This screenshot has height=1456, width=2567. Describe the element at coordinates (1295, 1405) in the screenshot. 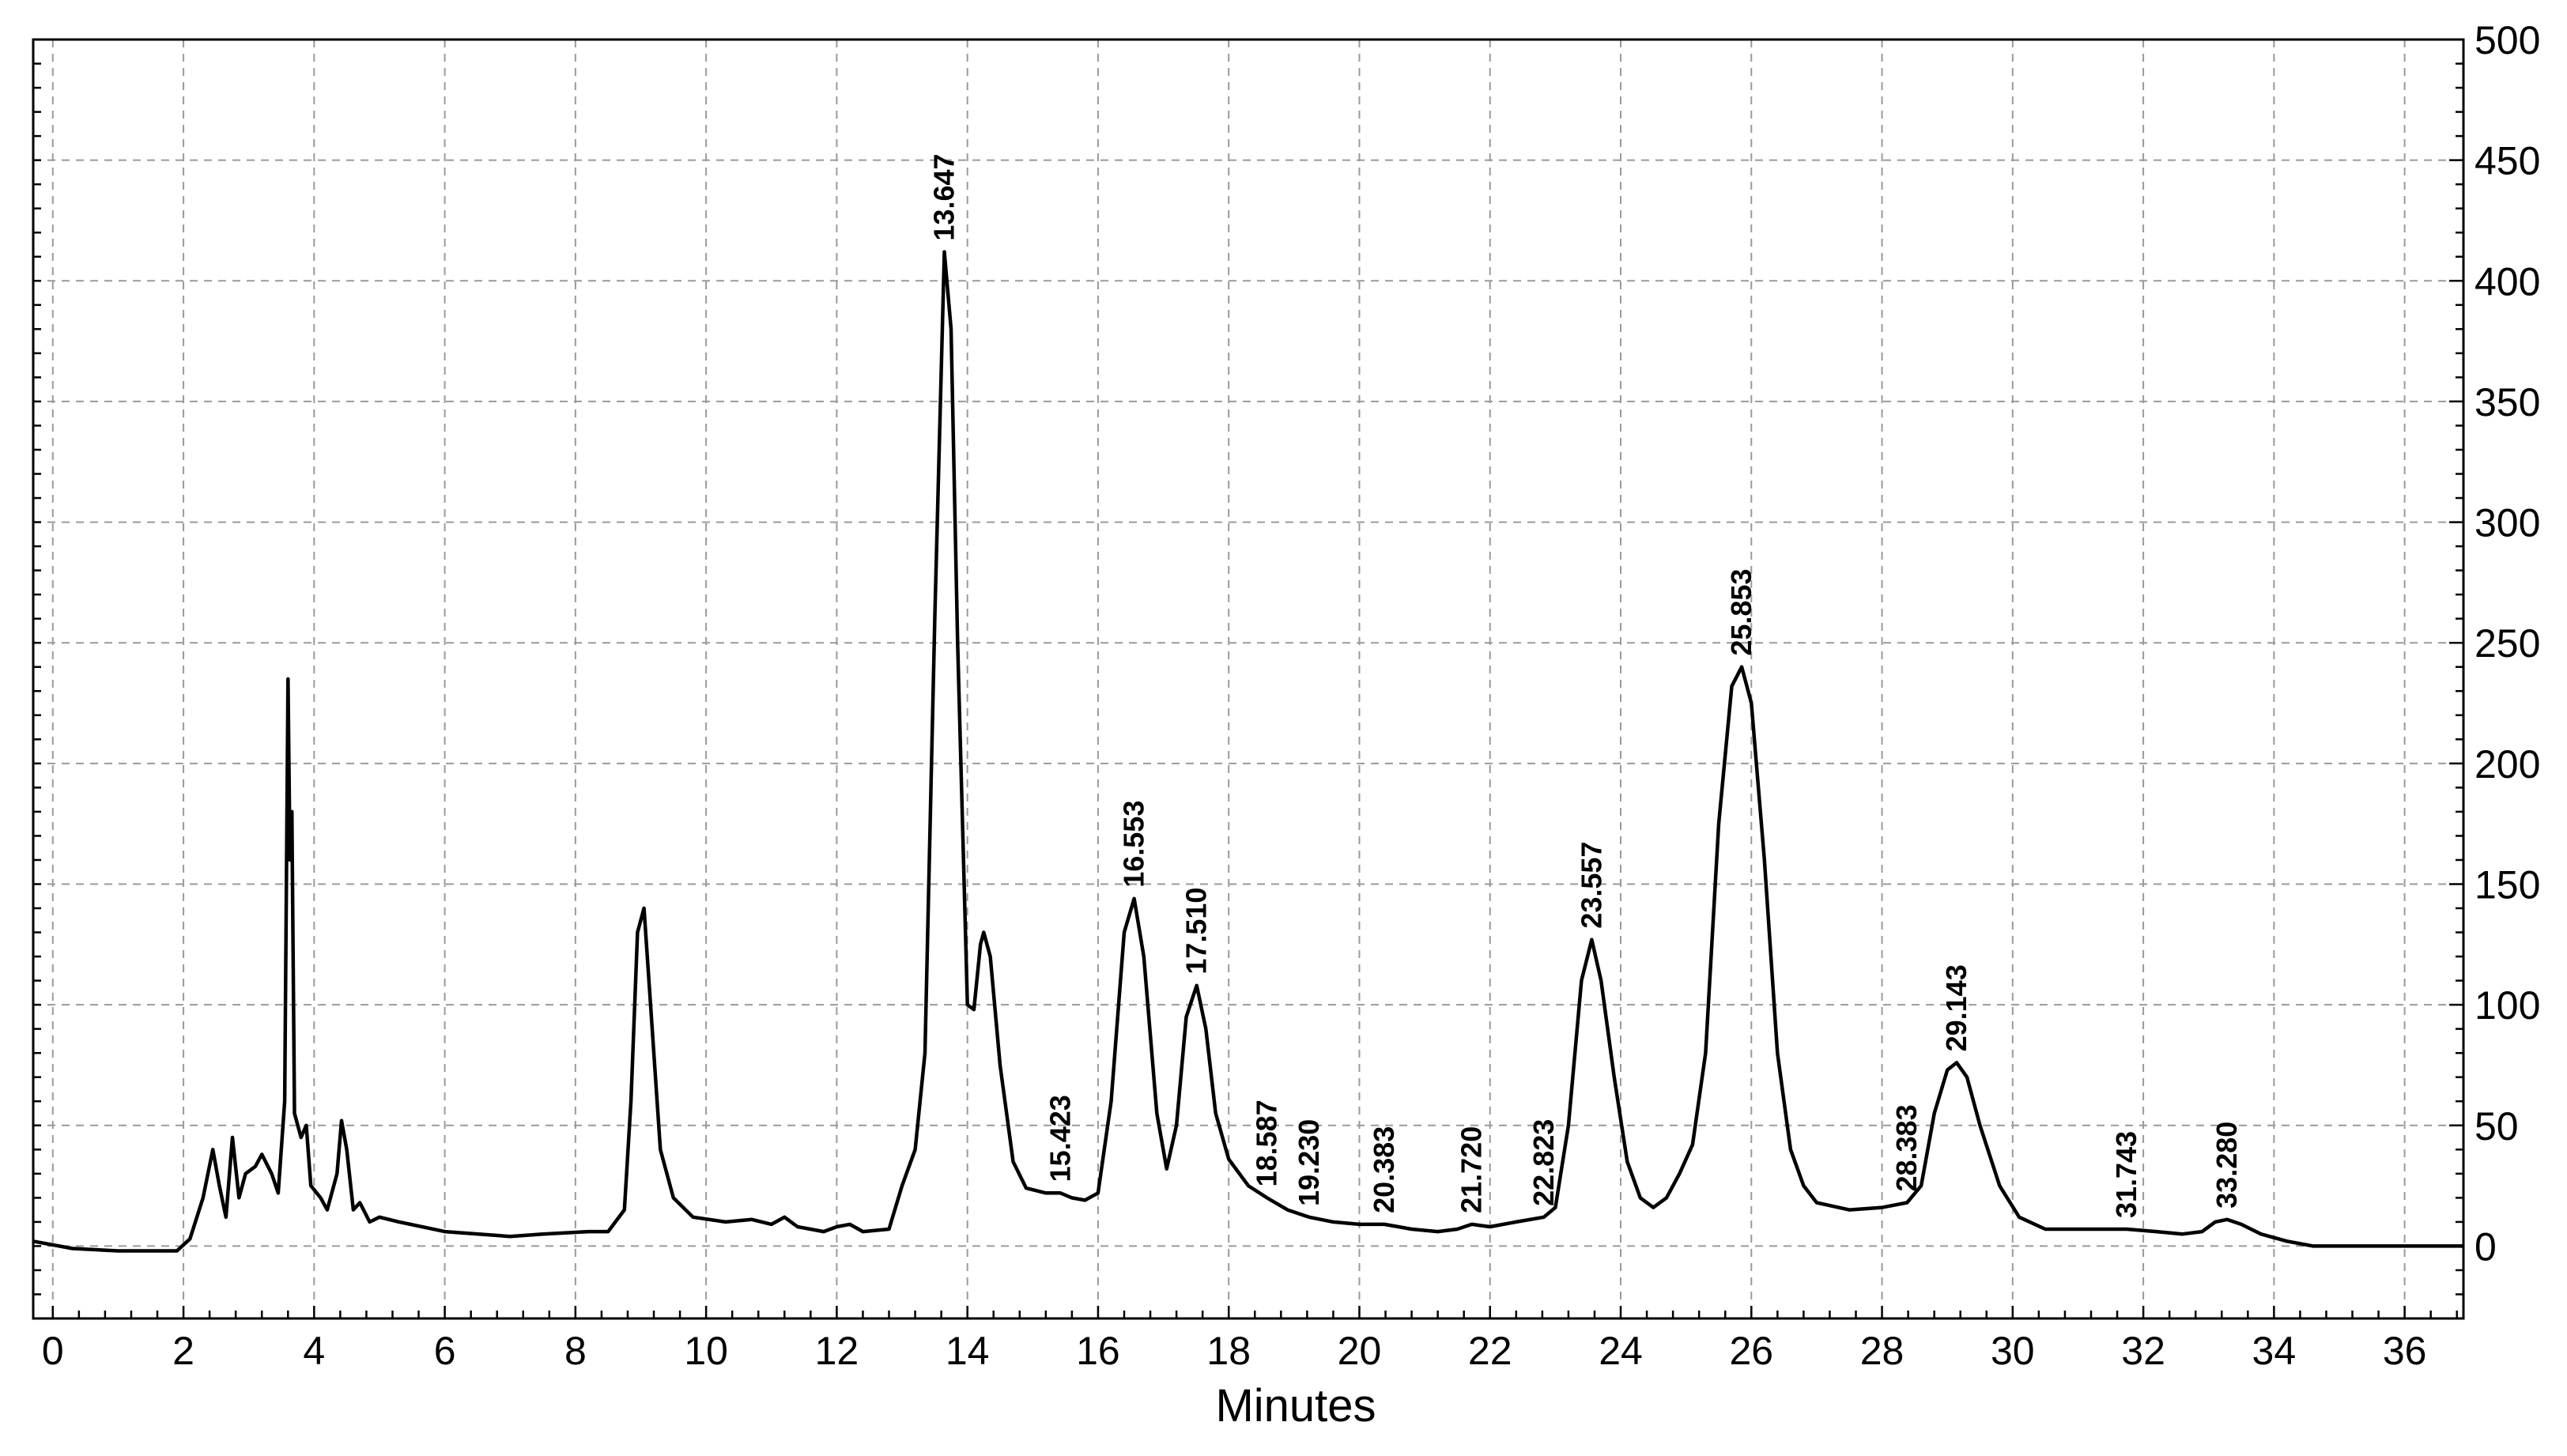

I see `x-axis-title: Minutes` at that location.